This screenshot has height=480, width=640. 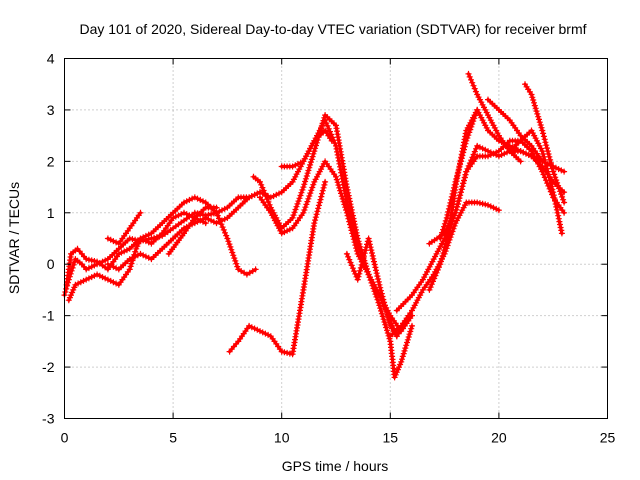 What do you see at coordinates (48, 419) in the screenshot?
I see `y-tick-label: -3` at bounding box center [48, 419].